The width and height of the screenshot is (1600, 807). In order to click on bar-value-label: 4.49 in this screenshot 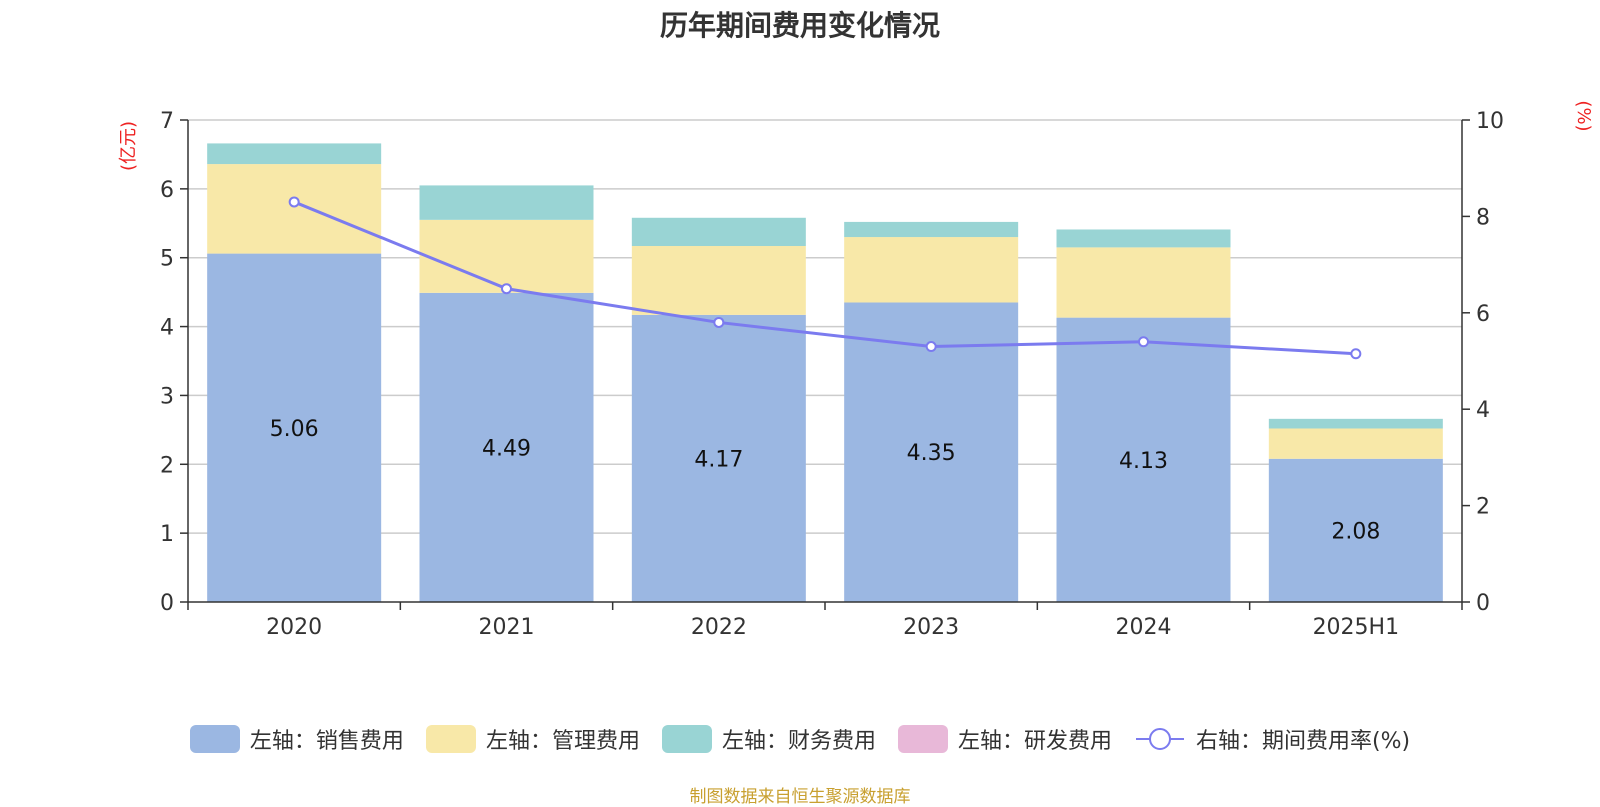, I will do `click(506, 448)`.